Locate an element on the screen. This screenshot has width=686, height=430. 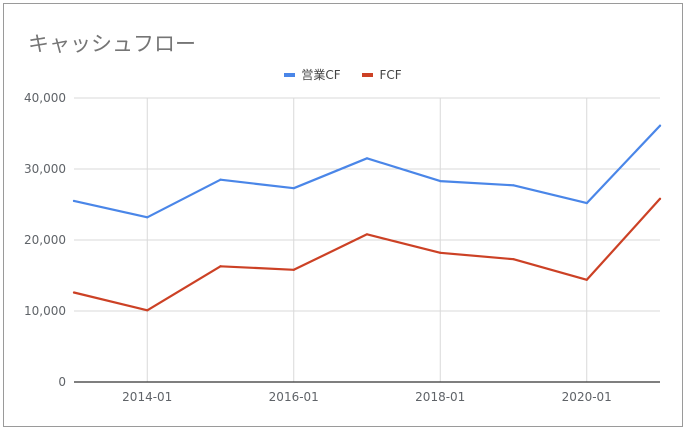
y-tick-label: 20,000 is located at coordinates (45, 240).